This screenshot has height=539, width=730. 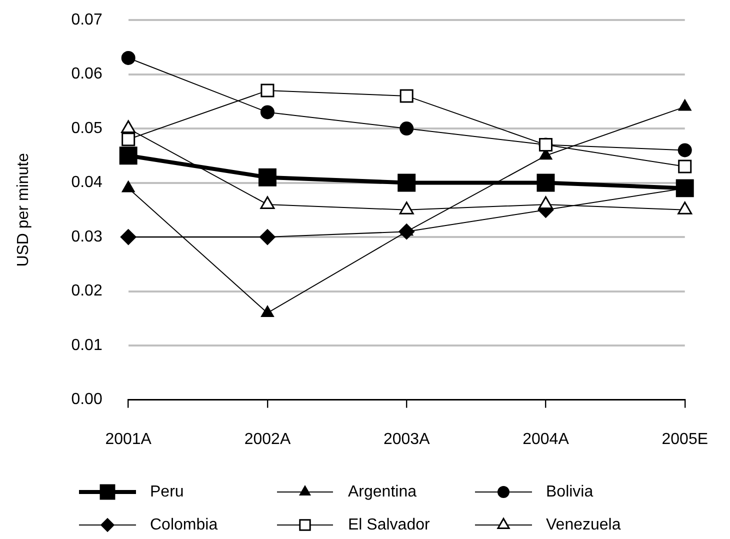 I want to click on y-tick-label: 0.00, so click(x=86, y=399).